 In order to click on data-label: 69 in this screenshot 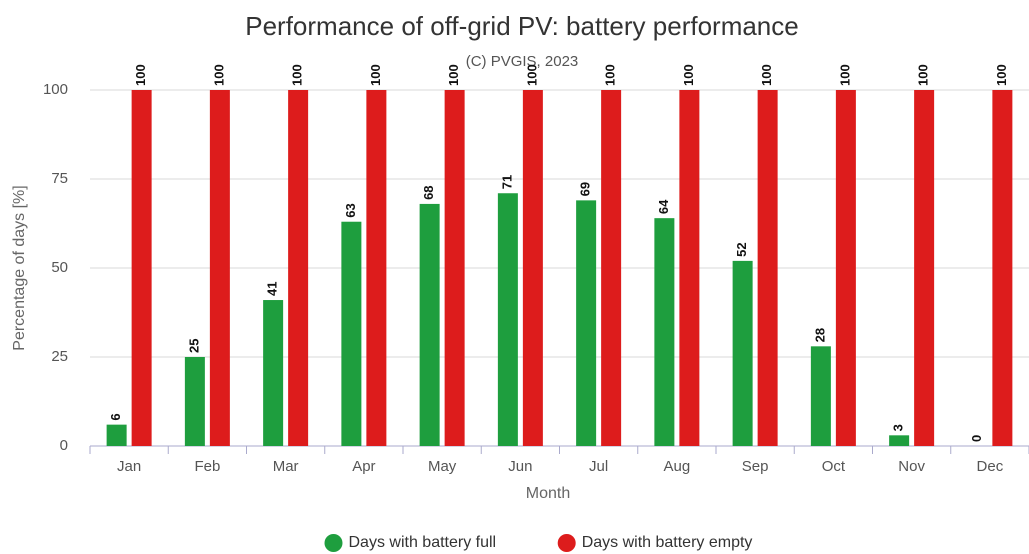, I will do `click(585, 189)`.